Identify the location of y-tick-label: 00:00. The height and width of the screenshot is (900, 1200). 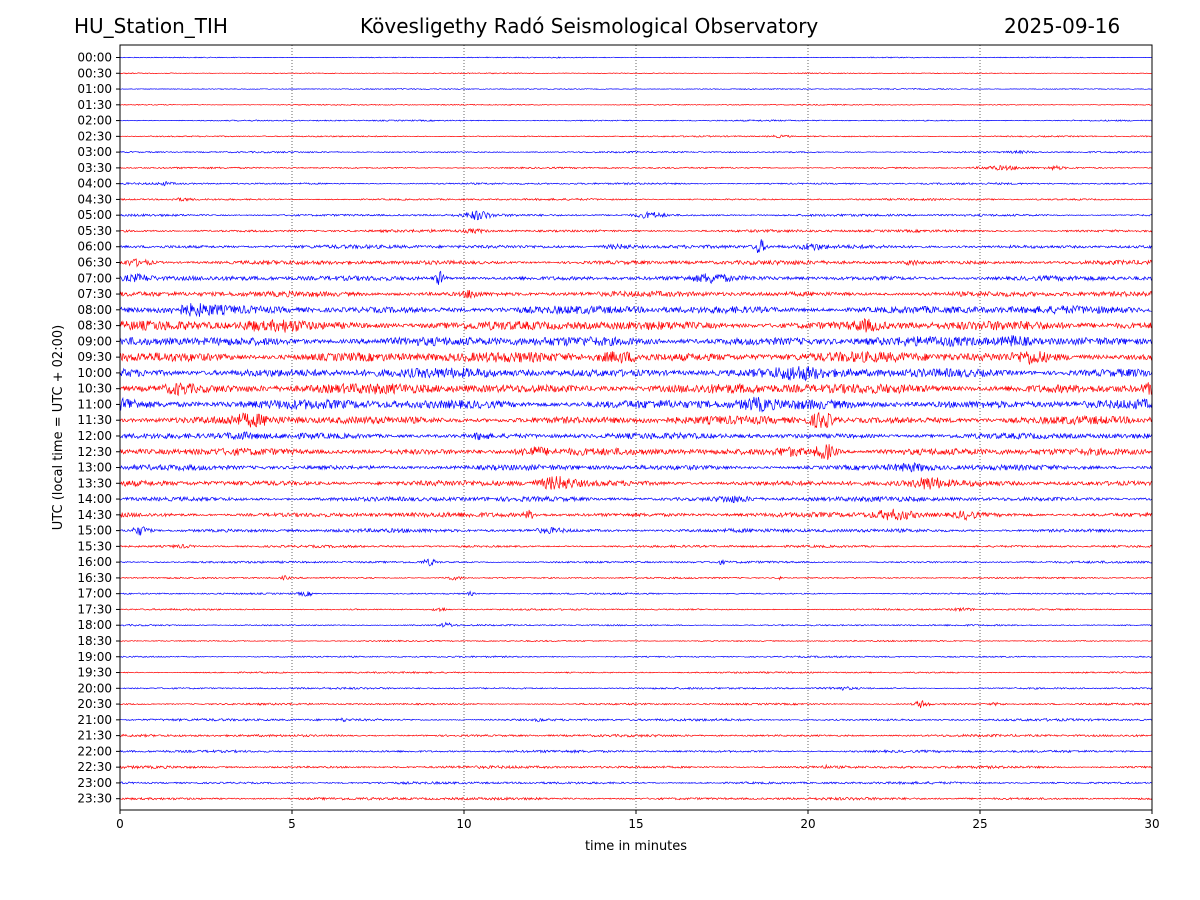
(94, 58).